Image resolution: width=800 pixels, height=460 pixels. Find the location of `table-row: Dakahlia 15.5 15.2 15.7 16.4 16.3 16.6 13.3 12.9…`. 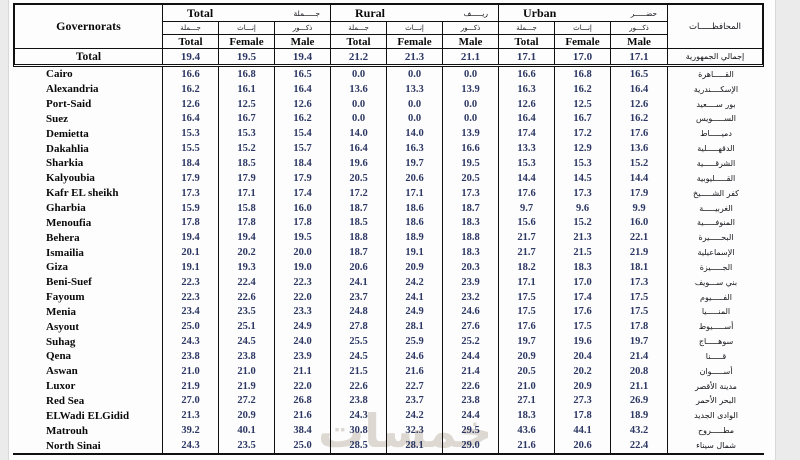

table-row: Dakahlia 15.5 15.2 15.7 16.4 16.3 16.6 13.3 12.9… is located at coordinates (388, 149).